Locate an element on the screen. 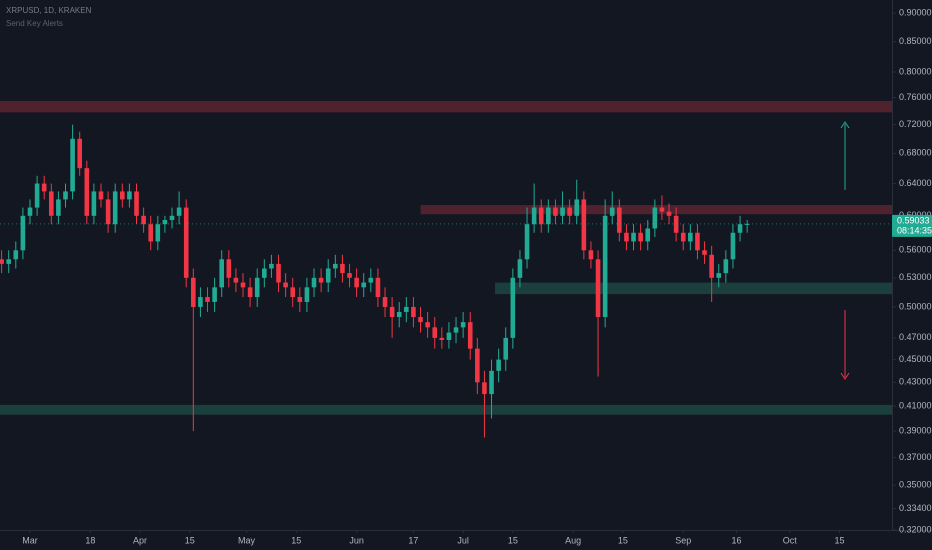 The width and height of the screenshot is (932, 550). price-label-box is located at coordinates (912, 225).